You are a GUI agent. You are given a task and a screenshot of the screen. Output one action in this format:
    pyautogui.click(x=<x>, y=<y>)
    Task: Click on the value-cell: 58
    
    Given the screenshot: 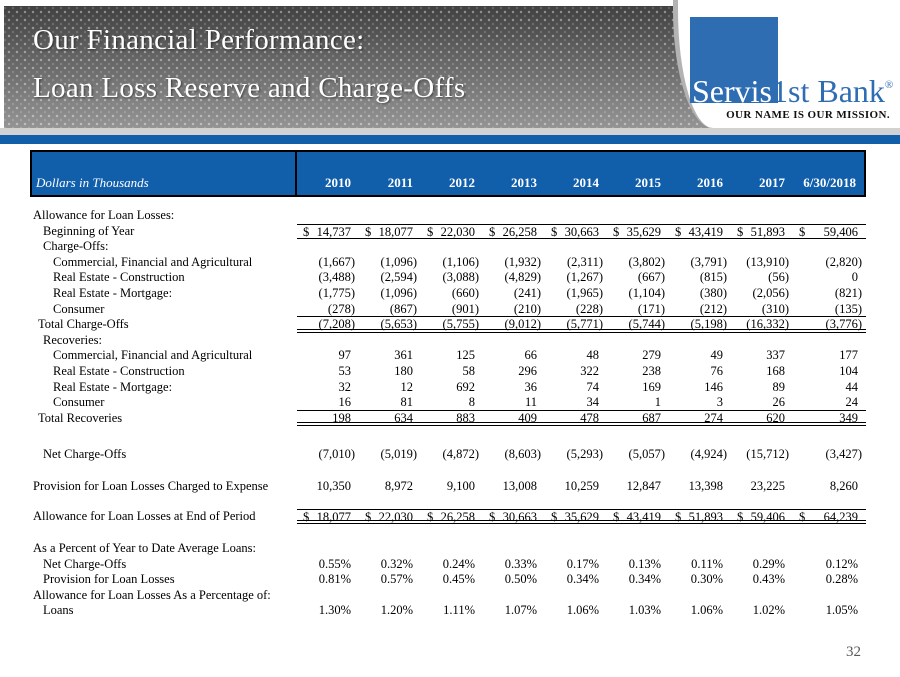 What is the action you would take?
    pyautogui.click(x=469, y=370)
    